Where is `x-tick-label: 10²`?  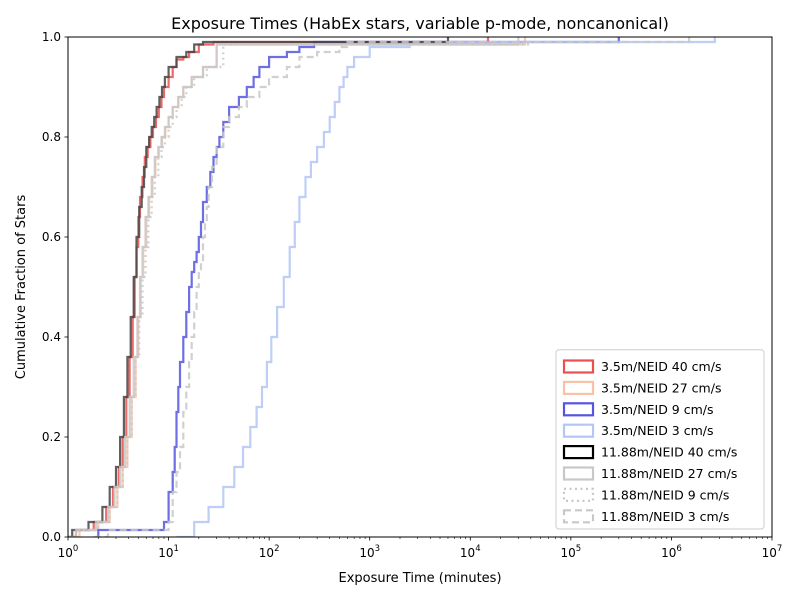
x-tick-label: 10² is located at coordinates (269, 552).